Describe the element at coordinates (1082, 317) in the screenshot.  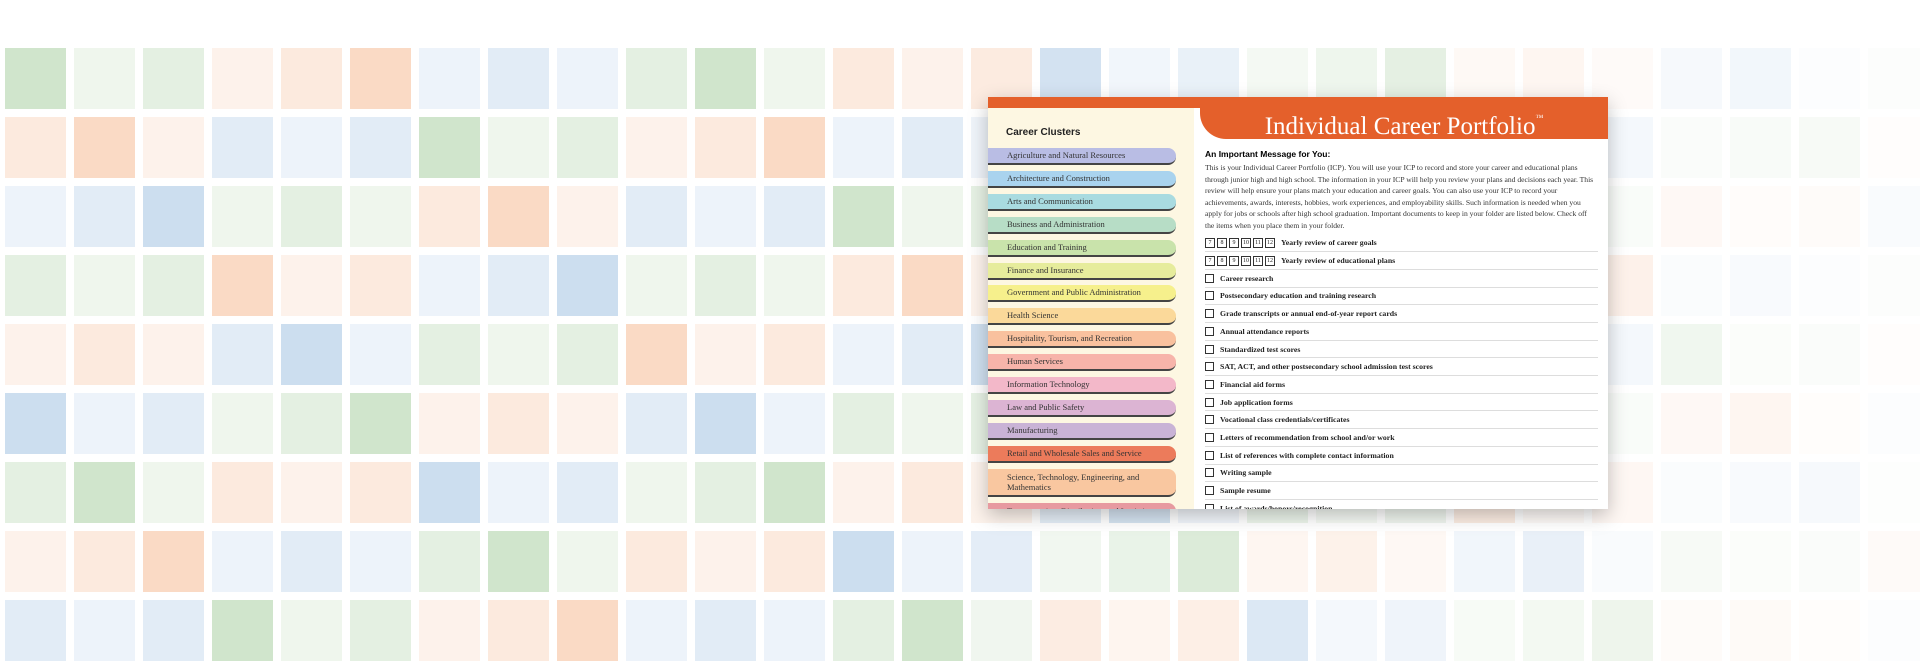
I see `cluster: Health Science` at that location.